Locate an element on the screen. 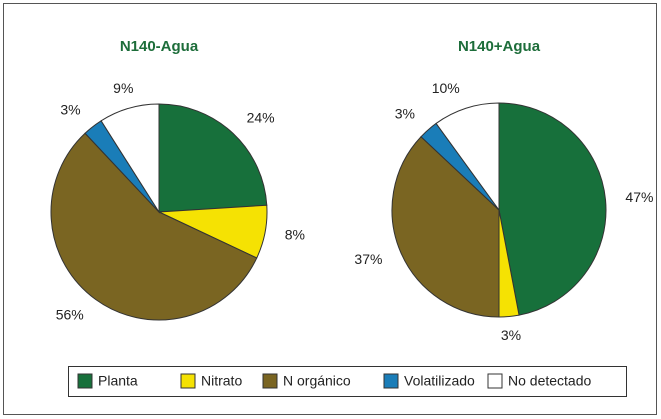 The width and height of the screenshot is (661, 419). legend-label: No detectado is located at coordinates (549, 381).